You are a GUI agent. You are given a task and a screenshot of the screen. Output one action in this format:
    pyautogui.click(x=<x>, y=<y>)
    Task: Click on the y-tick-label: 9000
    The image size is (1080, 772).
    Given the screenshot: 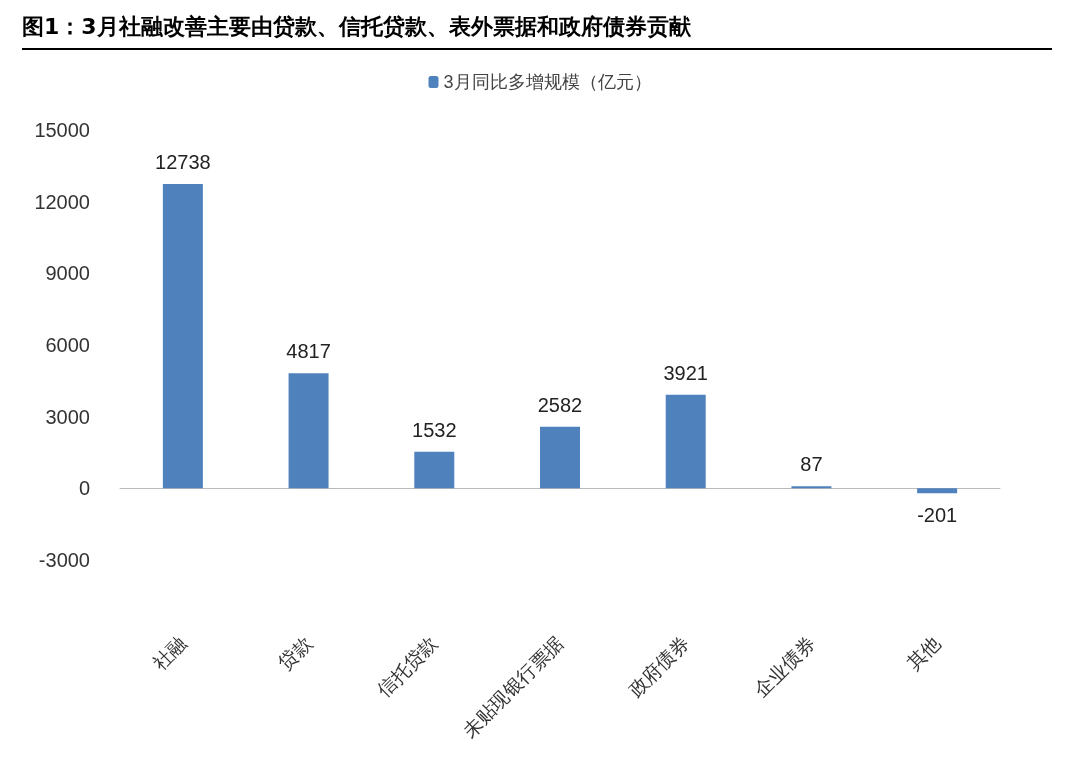 What is the action you would take?
    pyautogui.click(x=67, y=273)
    